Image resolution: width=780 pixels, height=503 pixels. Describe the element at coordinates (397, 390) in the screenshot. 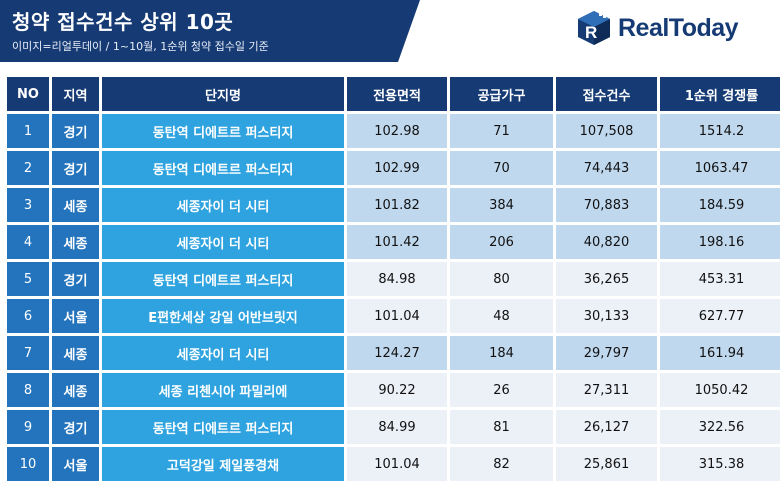

I see `cell-exclusive-area: 90.22` at that location.